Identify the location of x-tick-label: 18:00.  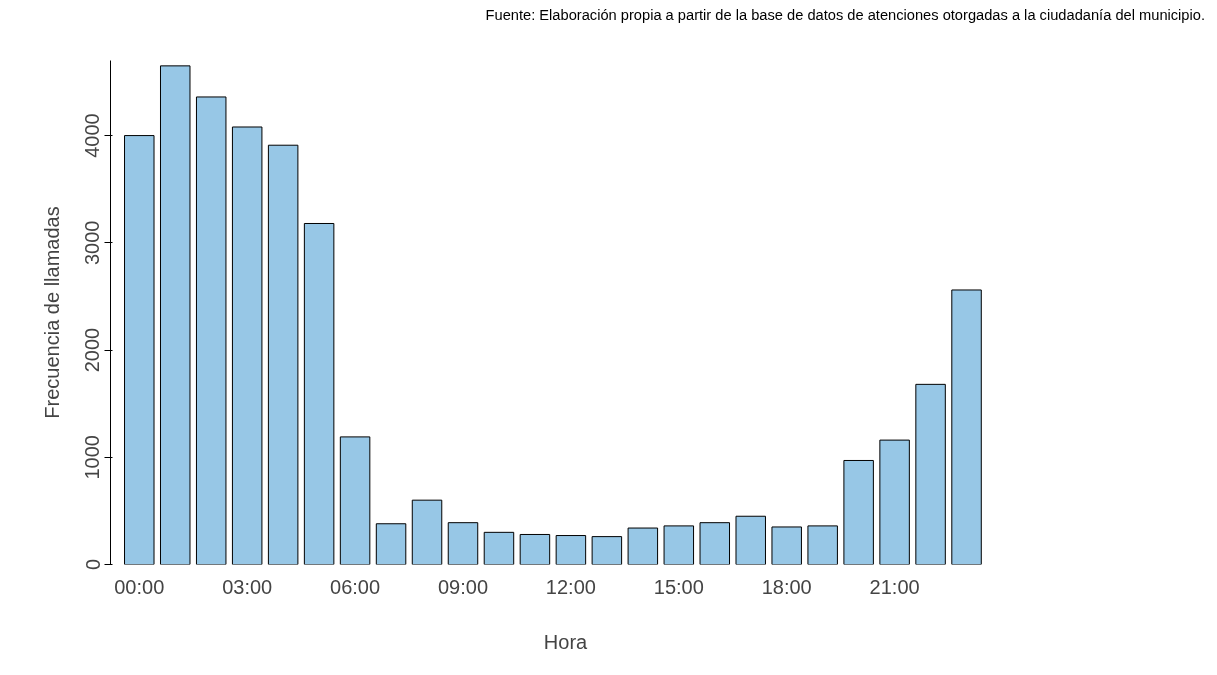
(786, 586).